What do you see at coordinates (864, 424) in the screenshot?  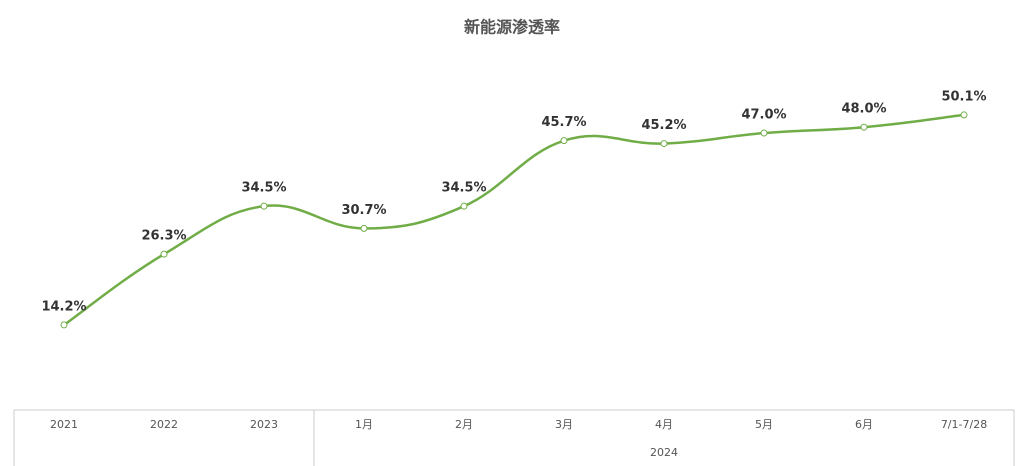 I see `x-tick-label: 6月` at bounding box center [864, 424].